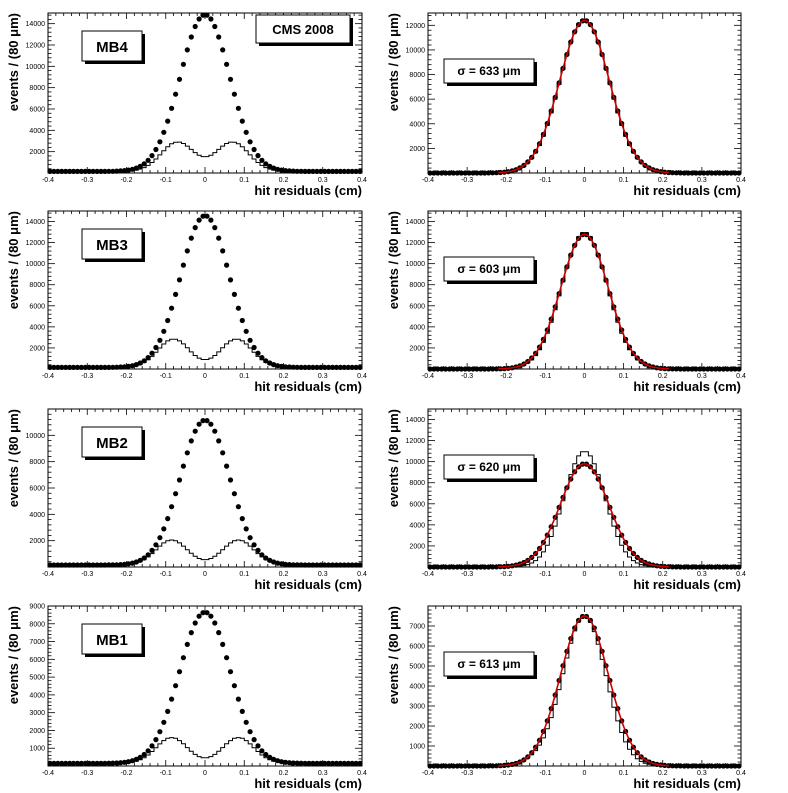 This screenshot has height=793, width=788. I want to click on y-tick-label: 7000, so click(417, 627).